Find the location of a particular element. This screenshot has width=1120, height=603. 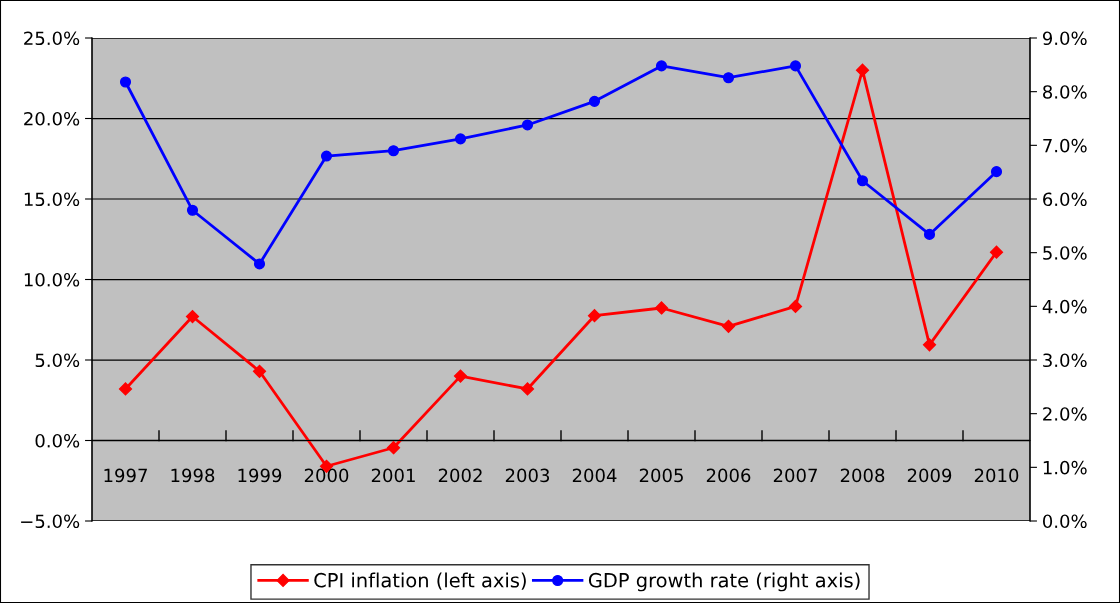

y2-tick-label: 8.0% is located at coordinates (1065, 92).